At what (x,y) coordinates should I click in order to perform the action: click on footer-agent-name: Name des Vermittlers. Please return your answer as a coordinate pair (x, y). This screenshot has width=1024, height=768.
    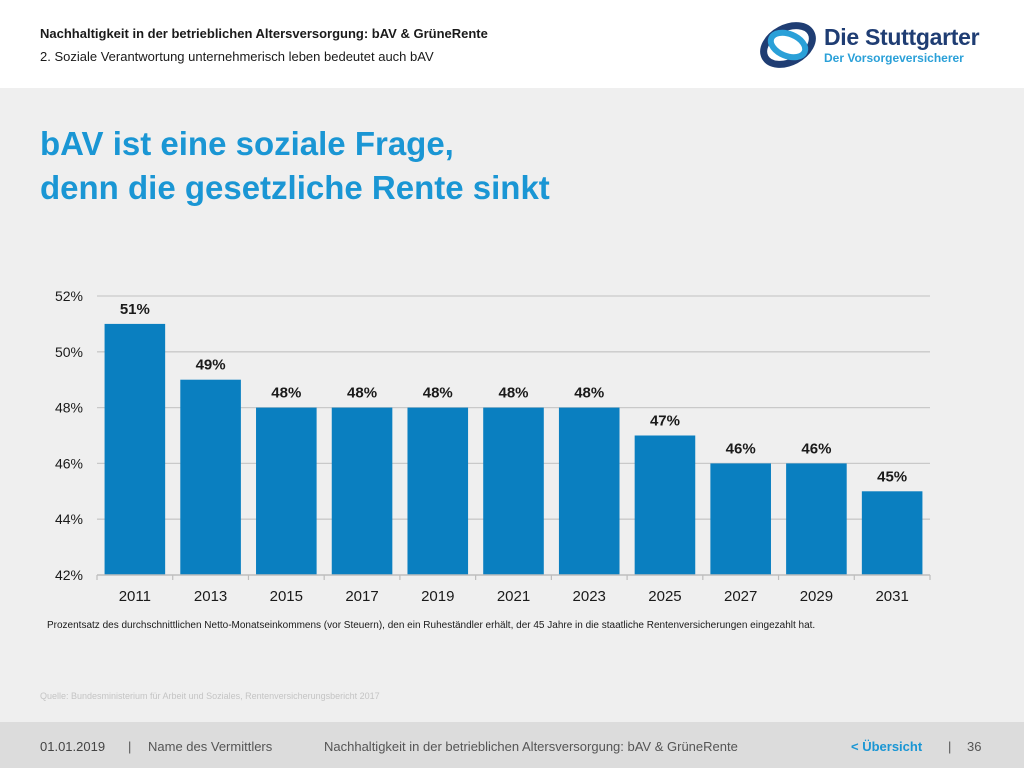
    Looking at the image, I should click on (210, 746).